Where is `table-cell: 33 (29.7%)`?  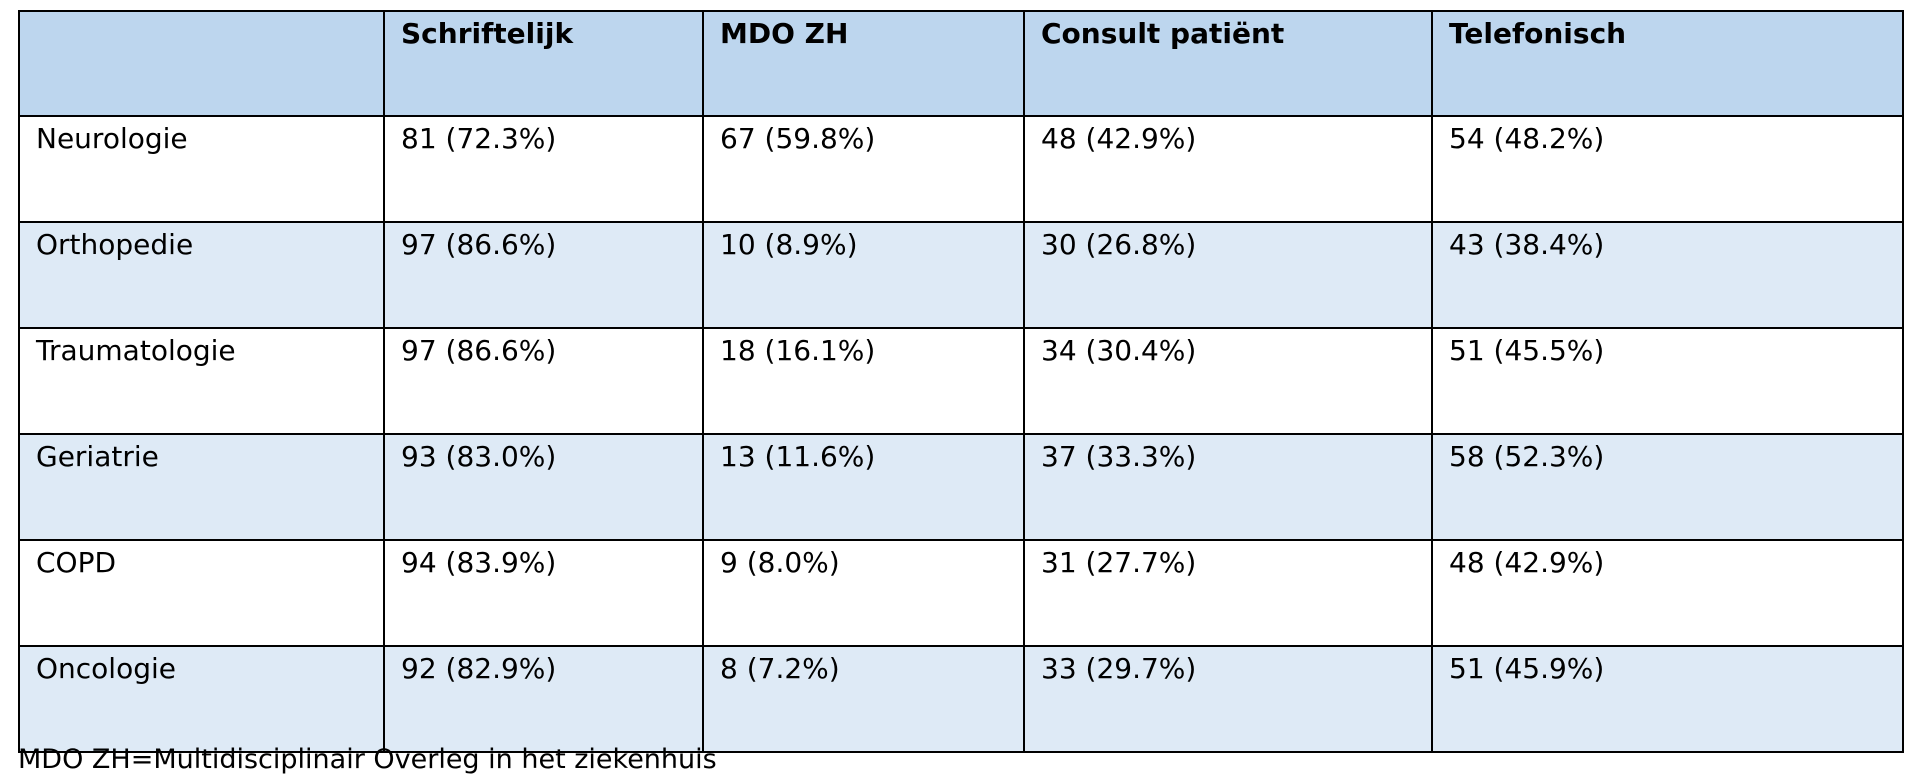 table-cell: 33 (29.7%) is located at coordinates (1228, 699).